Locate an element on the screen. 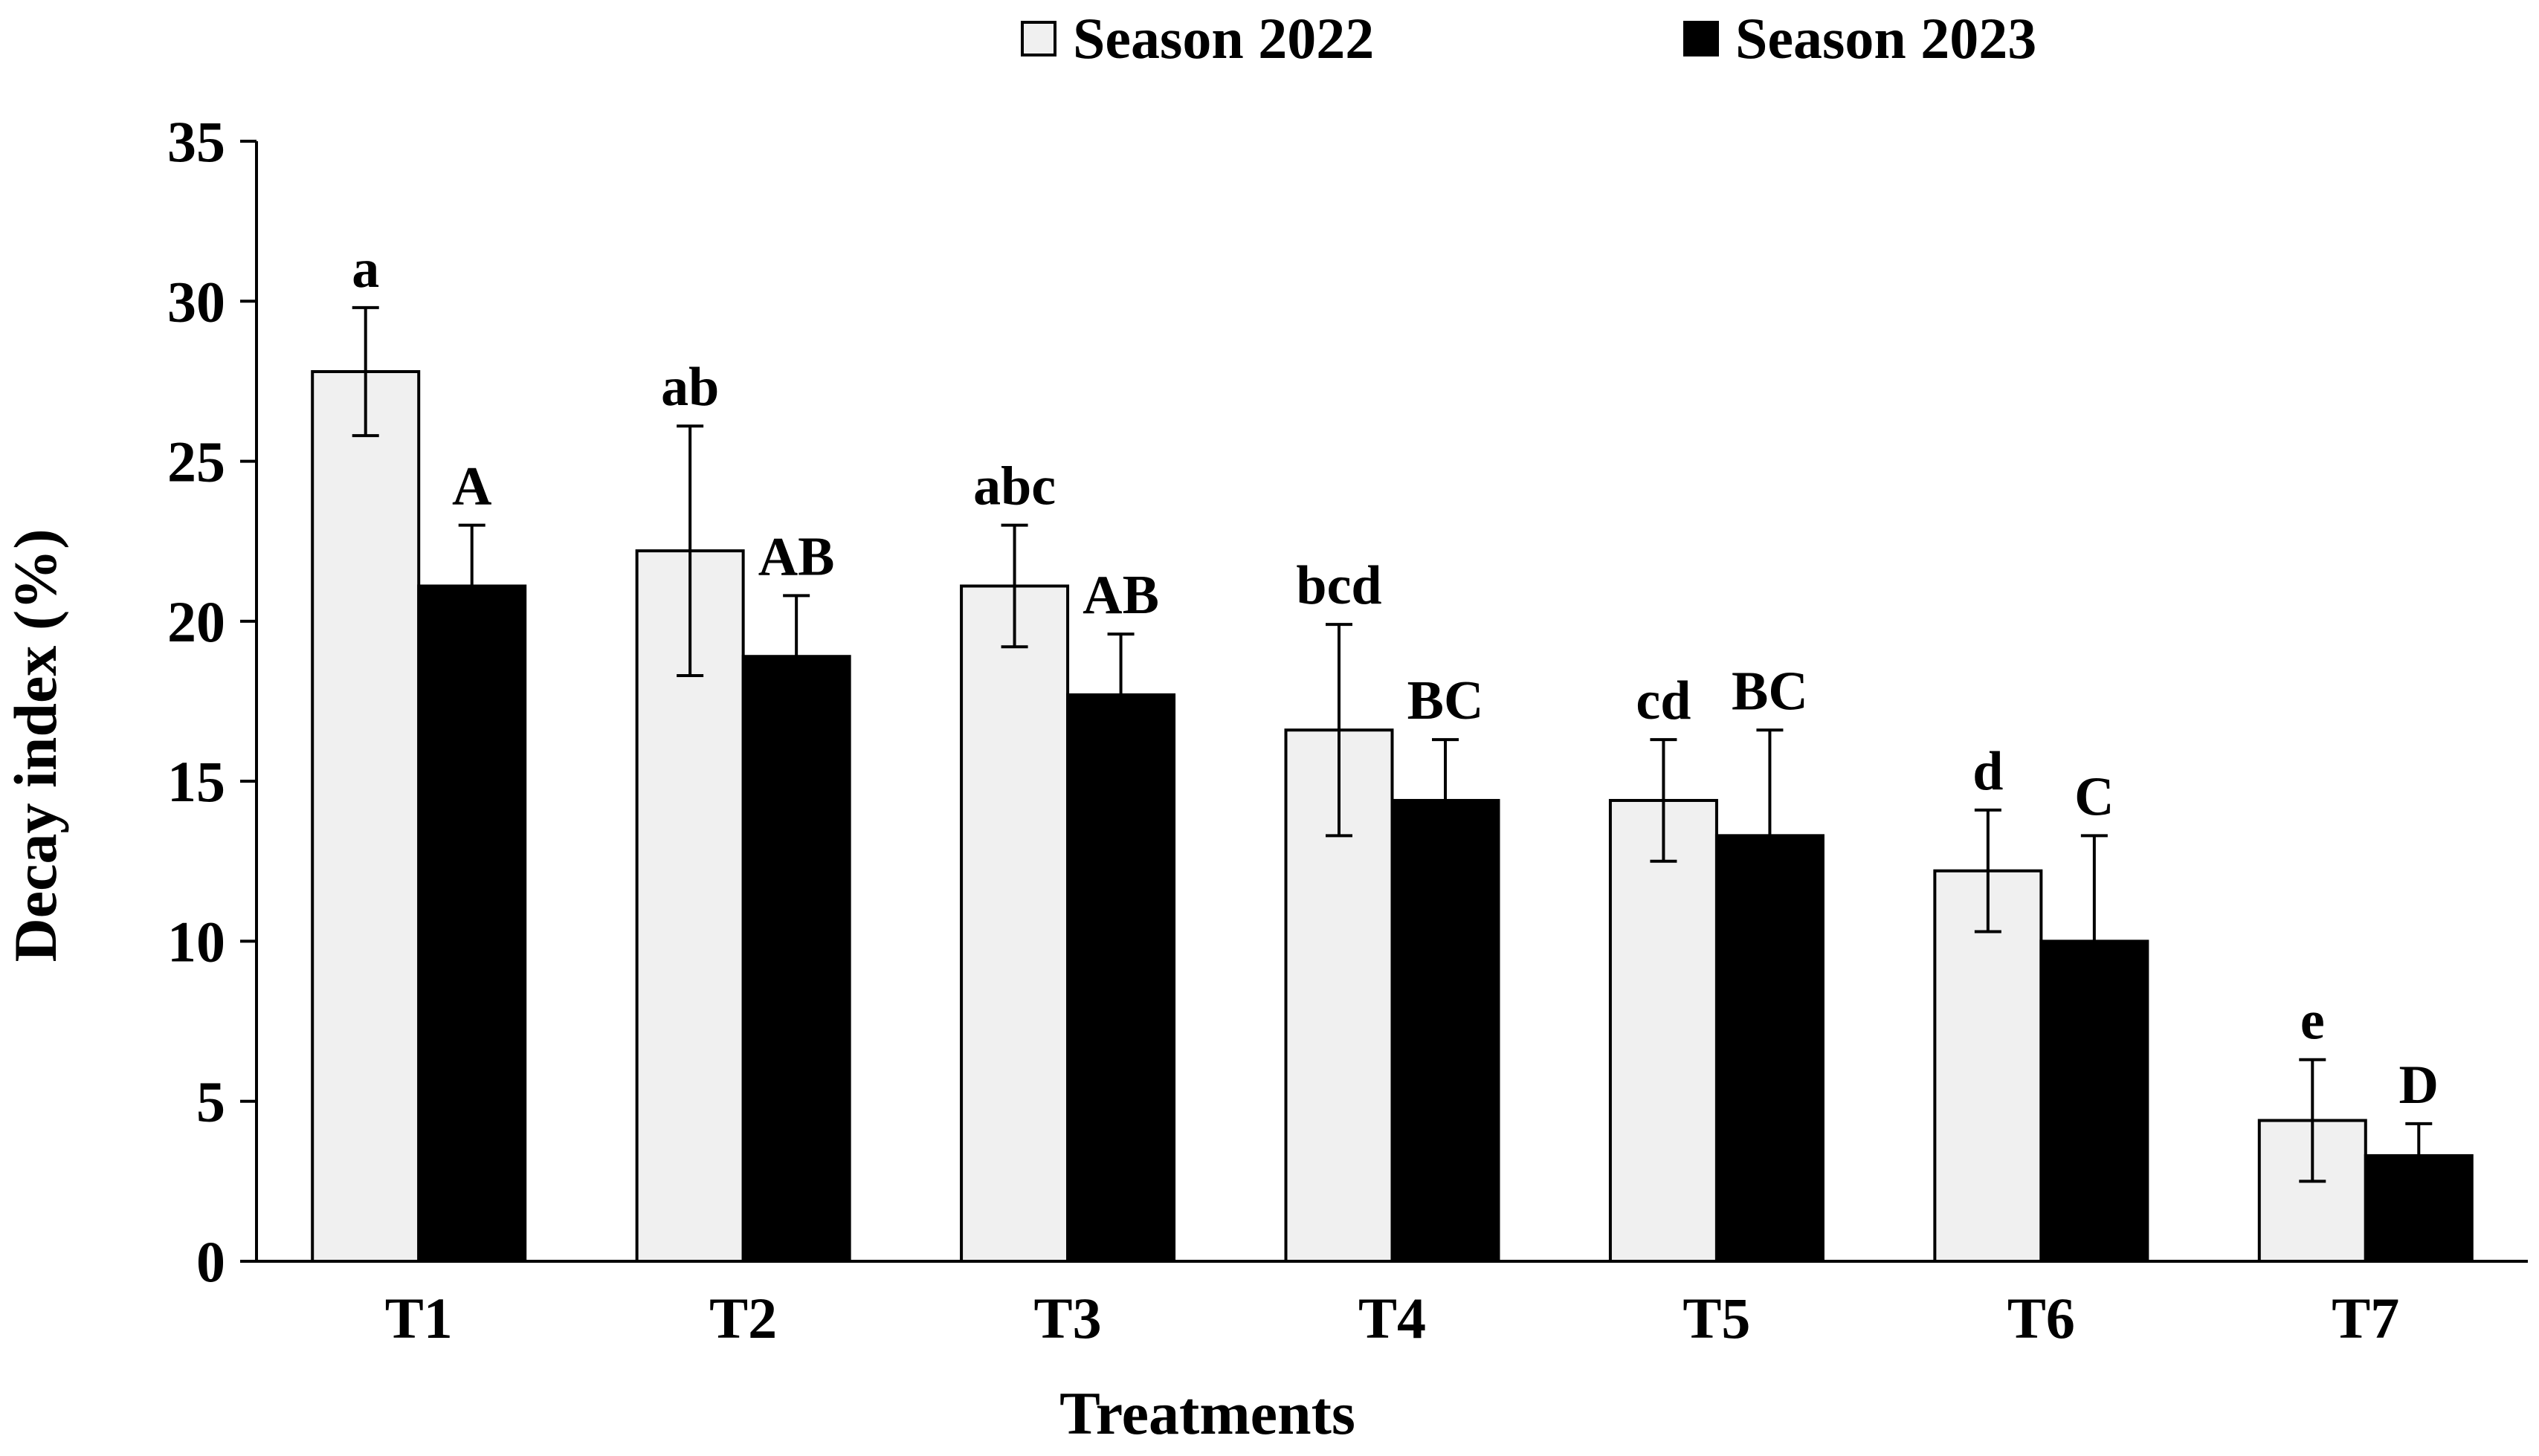 The width and height of the screenshot is (2539, 1456). category-group-t3: abc AB T3 is located at coordinates (1068, 903).